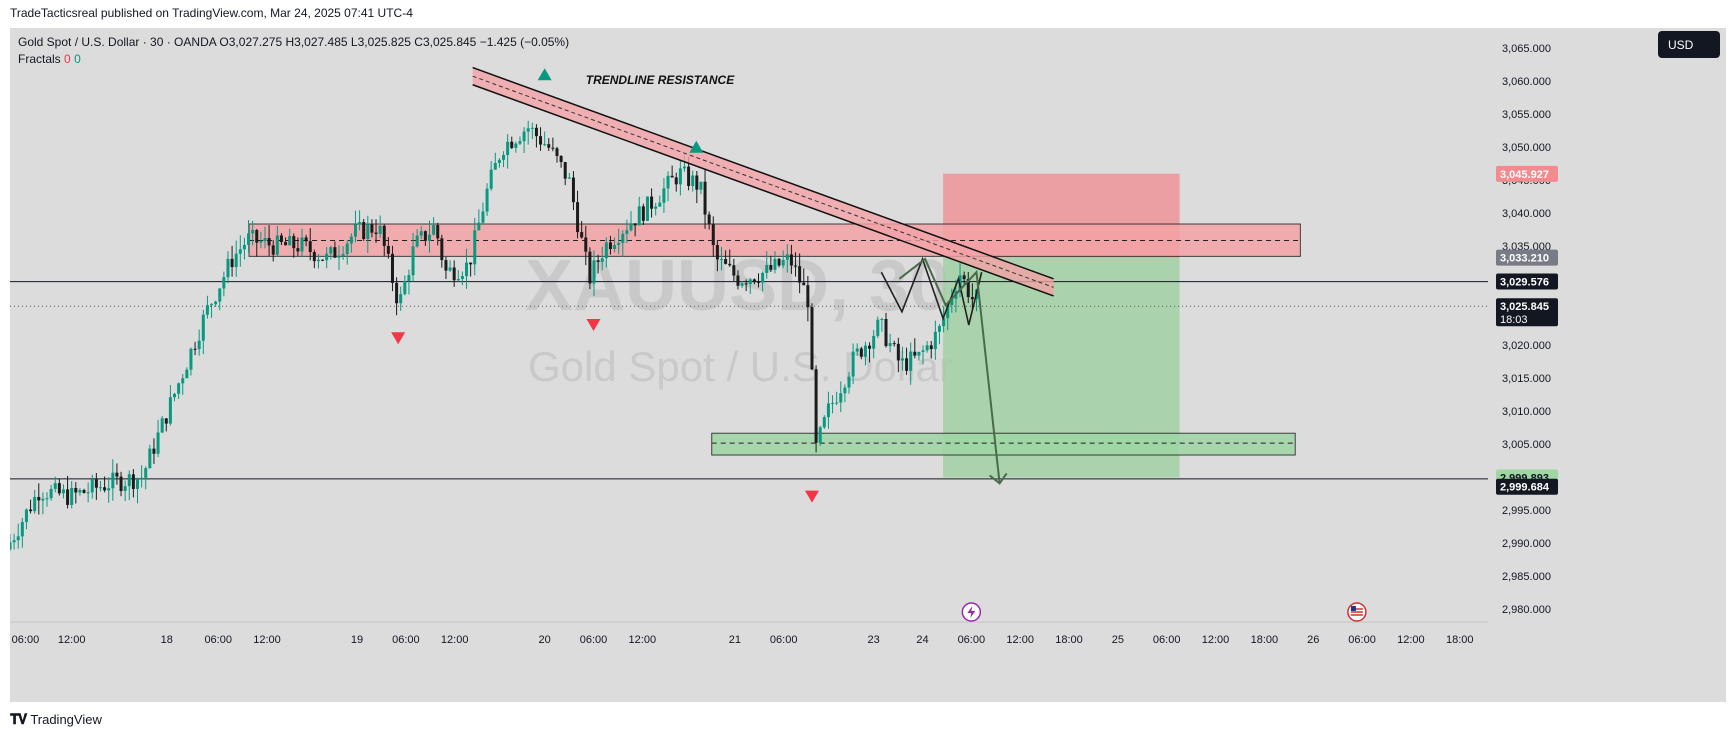 This screenshot has height=737, width=1736. Describe the element at coordinates (1526, 577) in the screenshot. I see `y-tick-label: 2,985.000` at that location.